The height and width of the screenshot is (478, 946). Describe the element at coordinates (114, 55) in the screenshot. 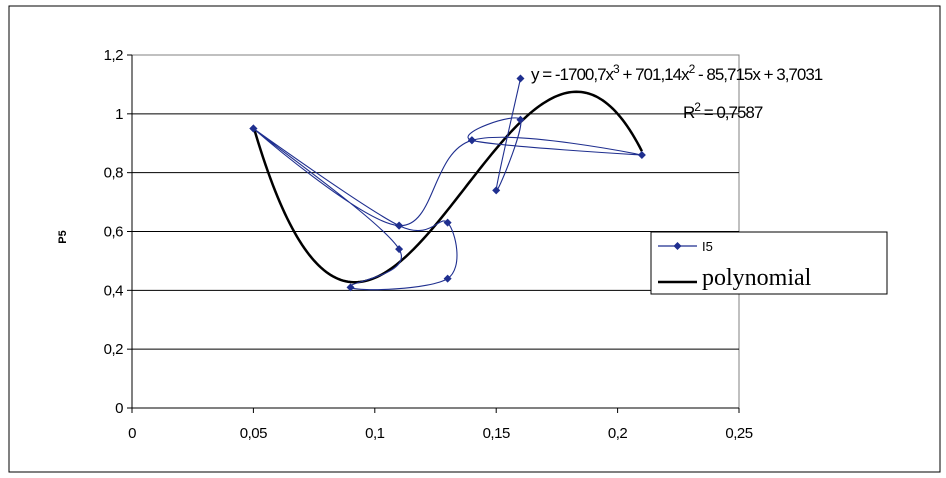

I see `y-tick-label: 1,2` at that location.